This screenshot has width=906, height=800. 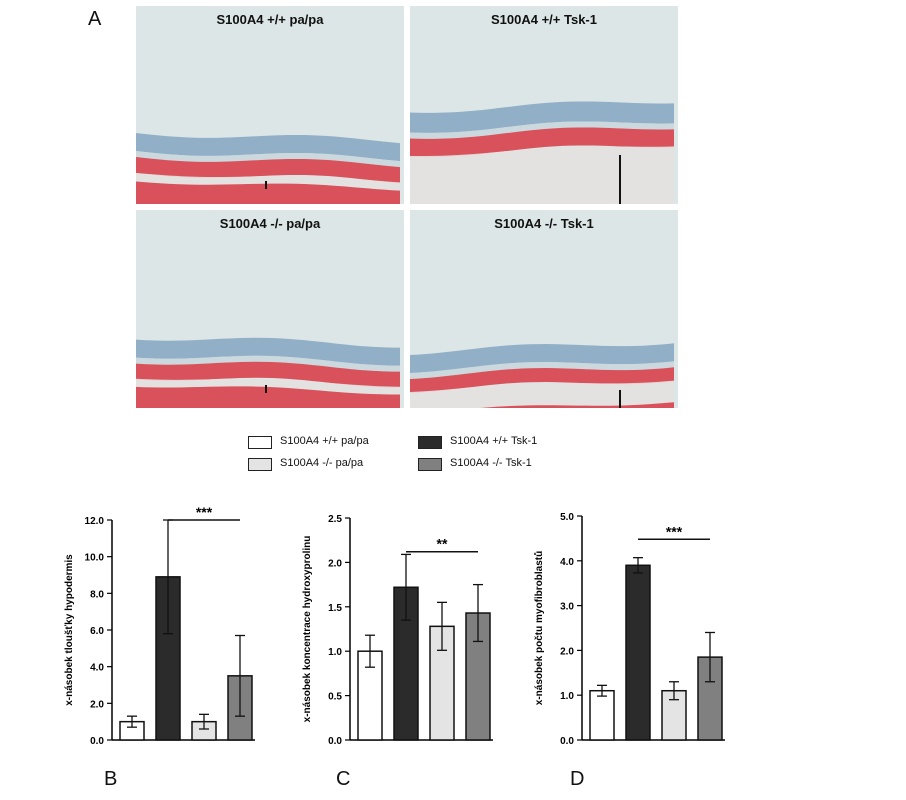 I want to click on histology-panel-4: S100A4 -/- Tsk-1, so click(x=544, y=309).